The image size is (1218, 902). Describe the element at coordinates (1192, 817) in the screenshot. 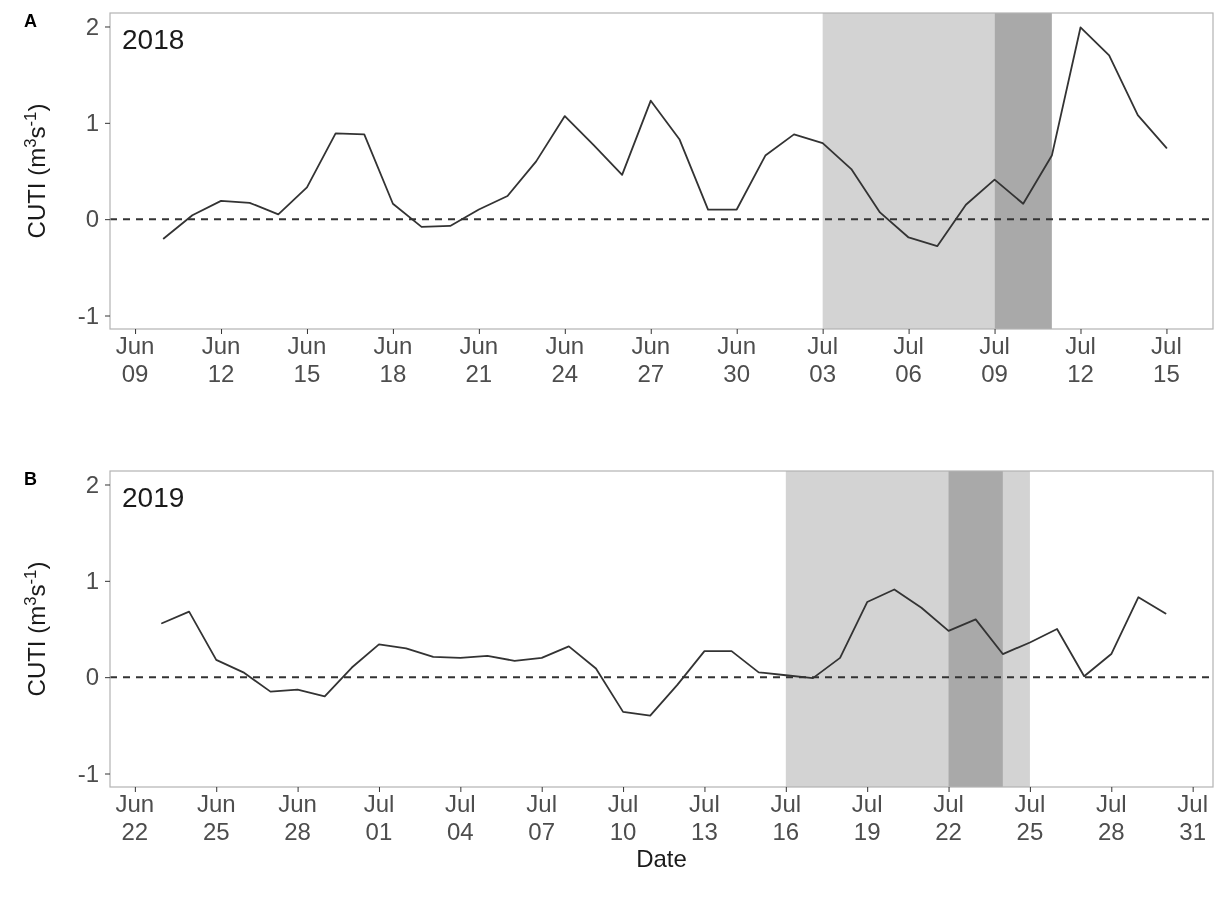

I see `x-tick-label: Jul 31` at that location.